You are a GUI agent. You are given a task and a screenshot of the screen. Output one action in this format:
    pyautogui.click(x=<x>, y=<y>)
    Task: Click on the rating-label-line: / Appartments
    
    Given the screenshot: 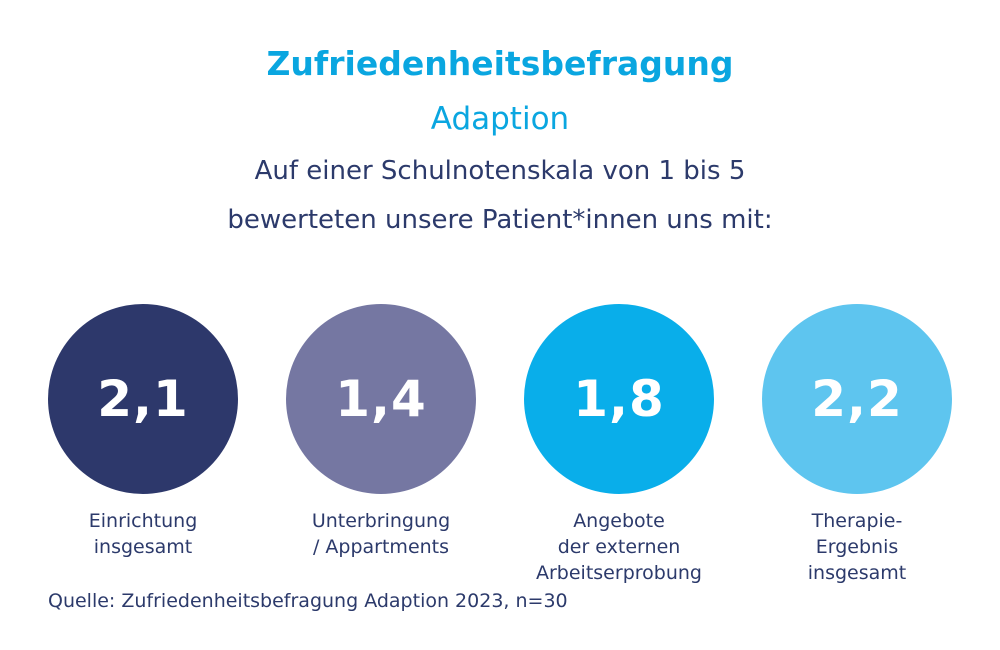 What is the action you would take?
    pyautogui.click(x=381, y=547)
    